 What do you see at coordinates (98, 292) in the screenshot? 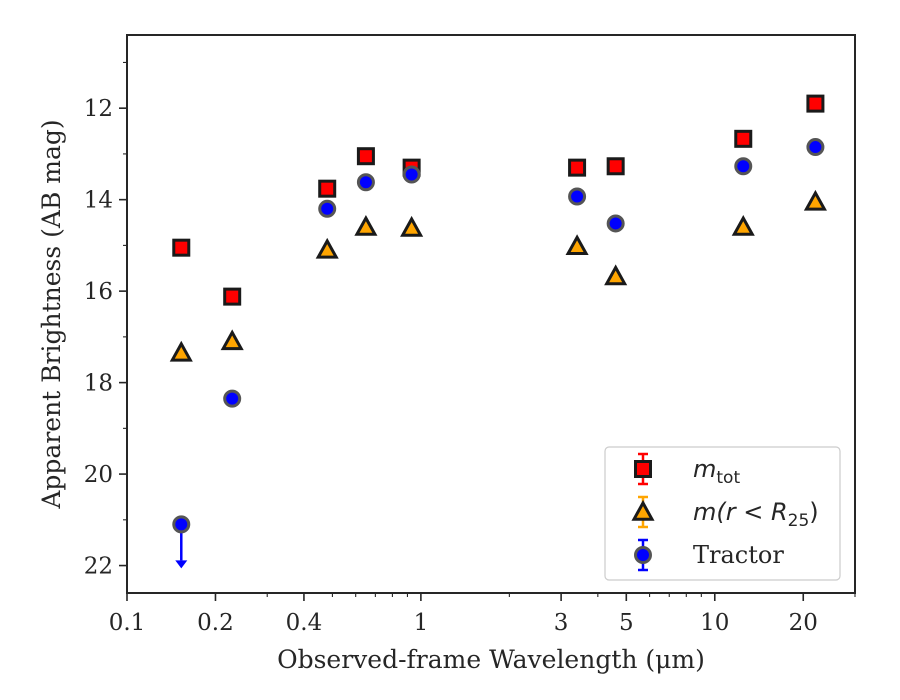
I see `y-tick-label: 16` at bounding box center [98, 292].